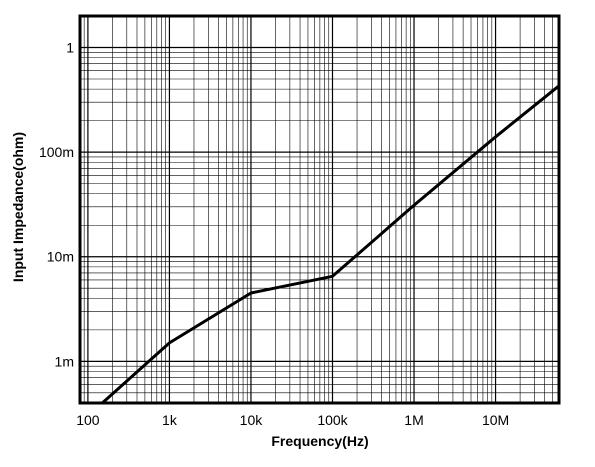 The image size is (595, 467). What do you see at coordinates (252, 420) in the screenshot?
I see `x-tick-label: 10k` at bounding box center [252, 420].